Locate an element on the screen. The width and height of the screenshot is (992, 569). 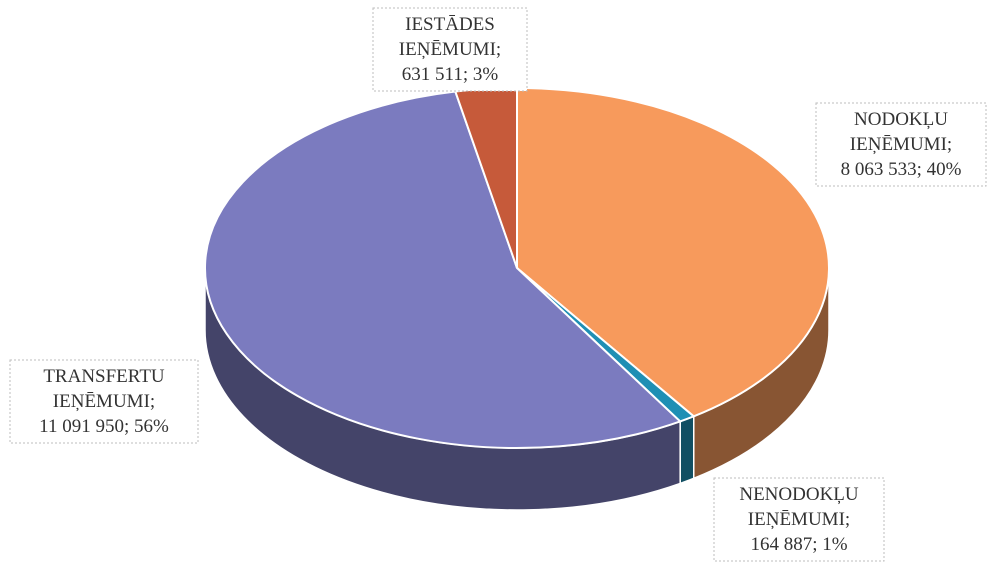
slice-label-2: TRANSFERTU IEŅĒMUMI; 11 091 950; 56% is located at coordinates (104, 401).